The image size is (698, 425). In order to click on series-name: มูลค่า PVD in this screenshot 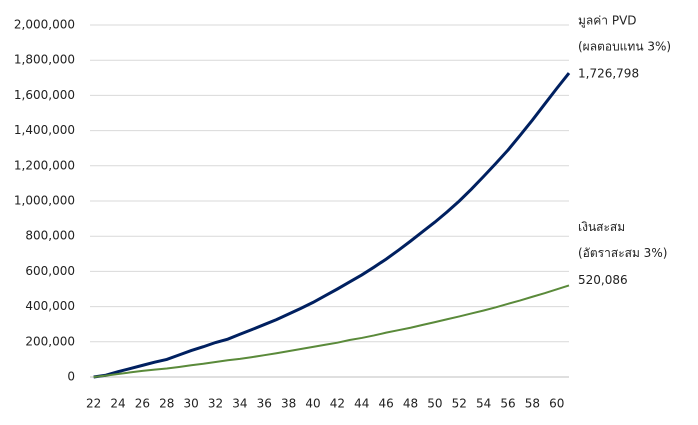, I will do `click(607, 21)`.